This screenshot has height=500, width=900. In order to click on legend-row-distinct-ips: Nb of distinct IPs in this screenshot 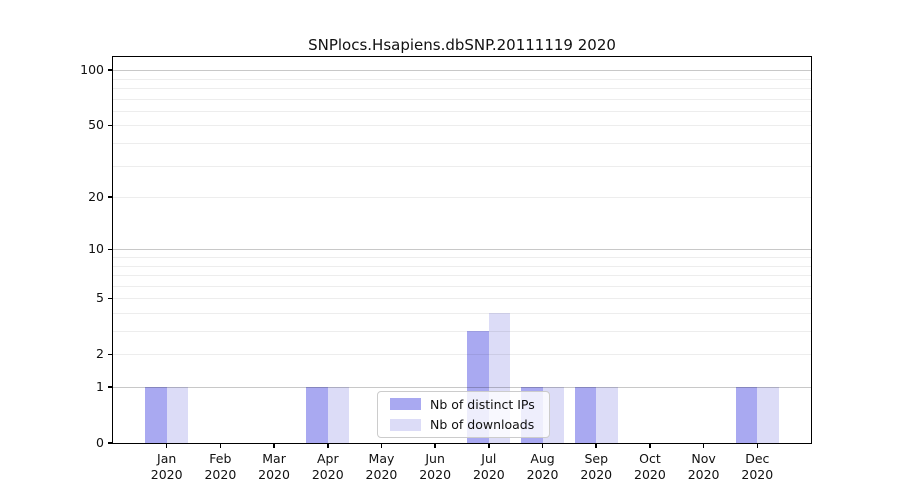, I will do `click(463, 404)`.